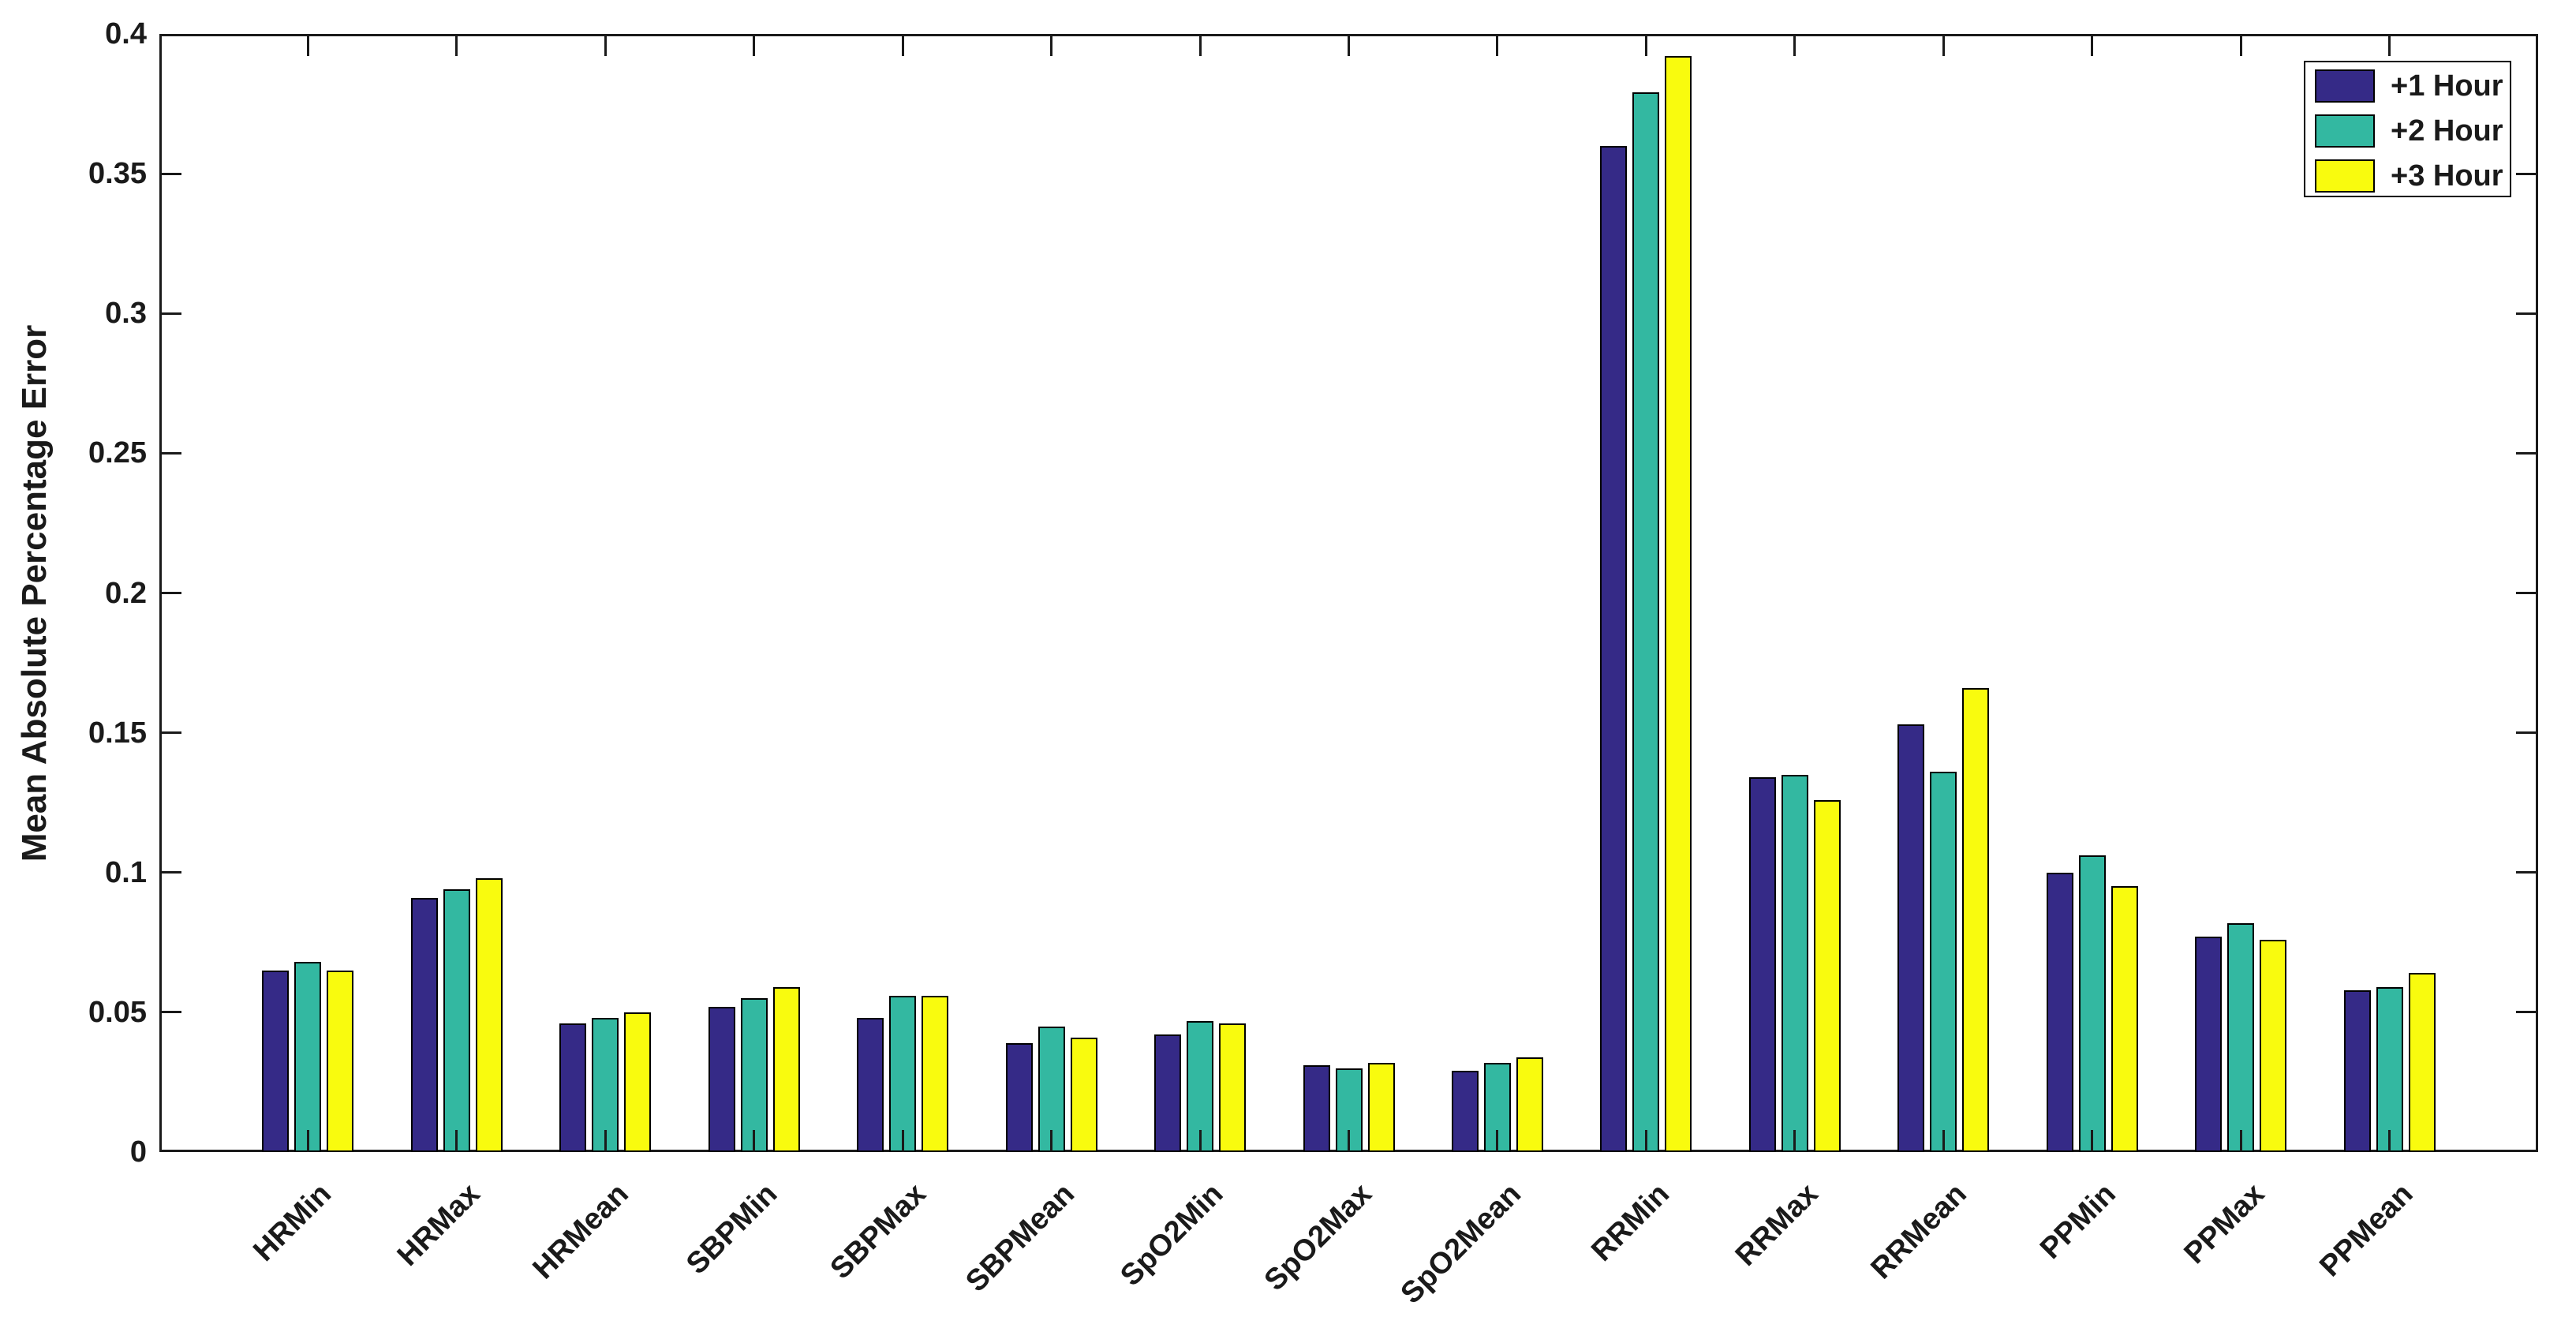 The width and height of the screenshot is (2576, 1343). I want to click on y-tick-label: 0.35, so click(118, 174).